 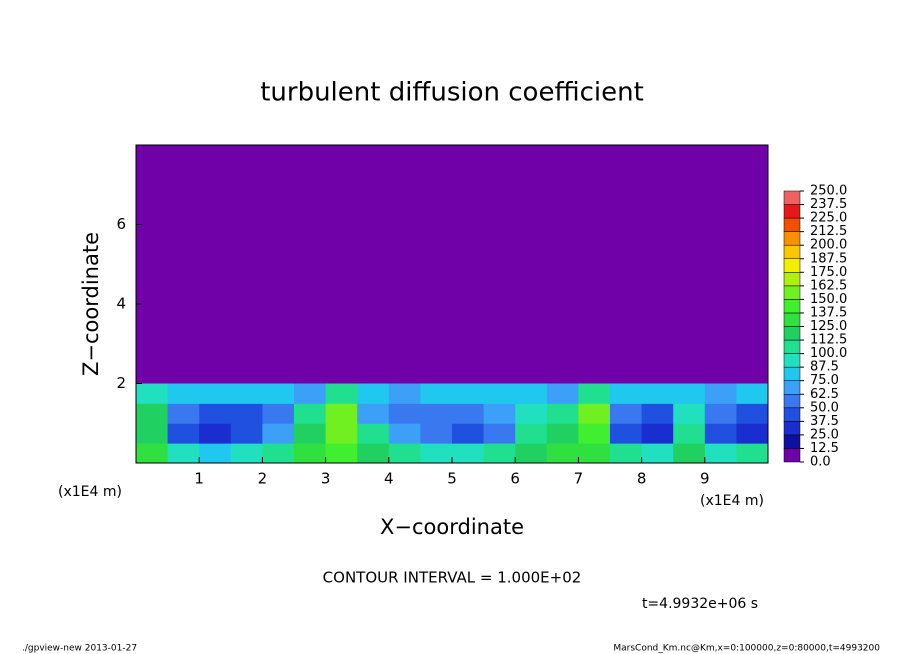 I want to click on colorbar-label: 25.0, so click(x=824, y=434).